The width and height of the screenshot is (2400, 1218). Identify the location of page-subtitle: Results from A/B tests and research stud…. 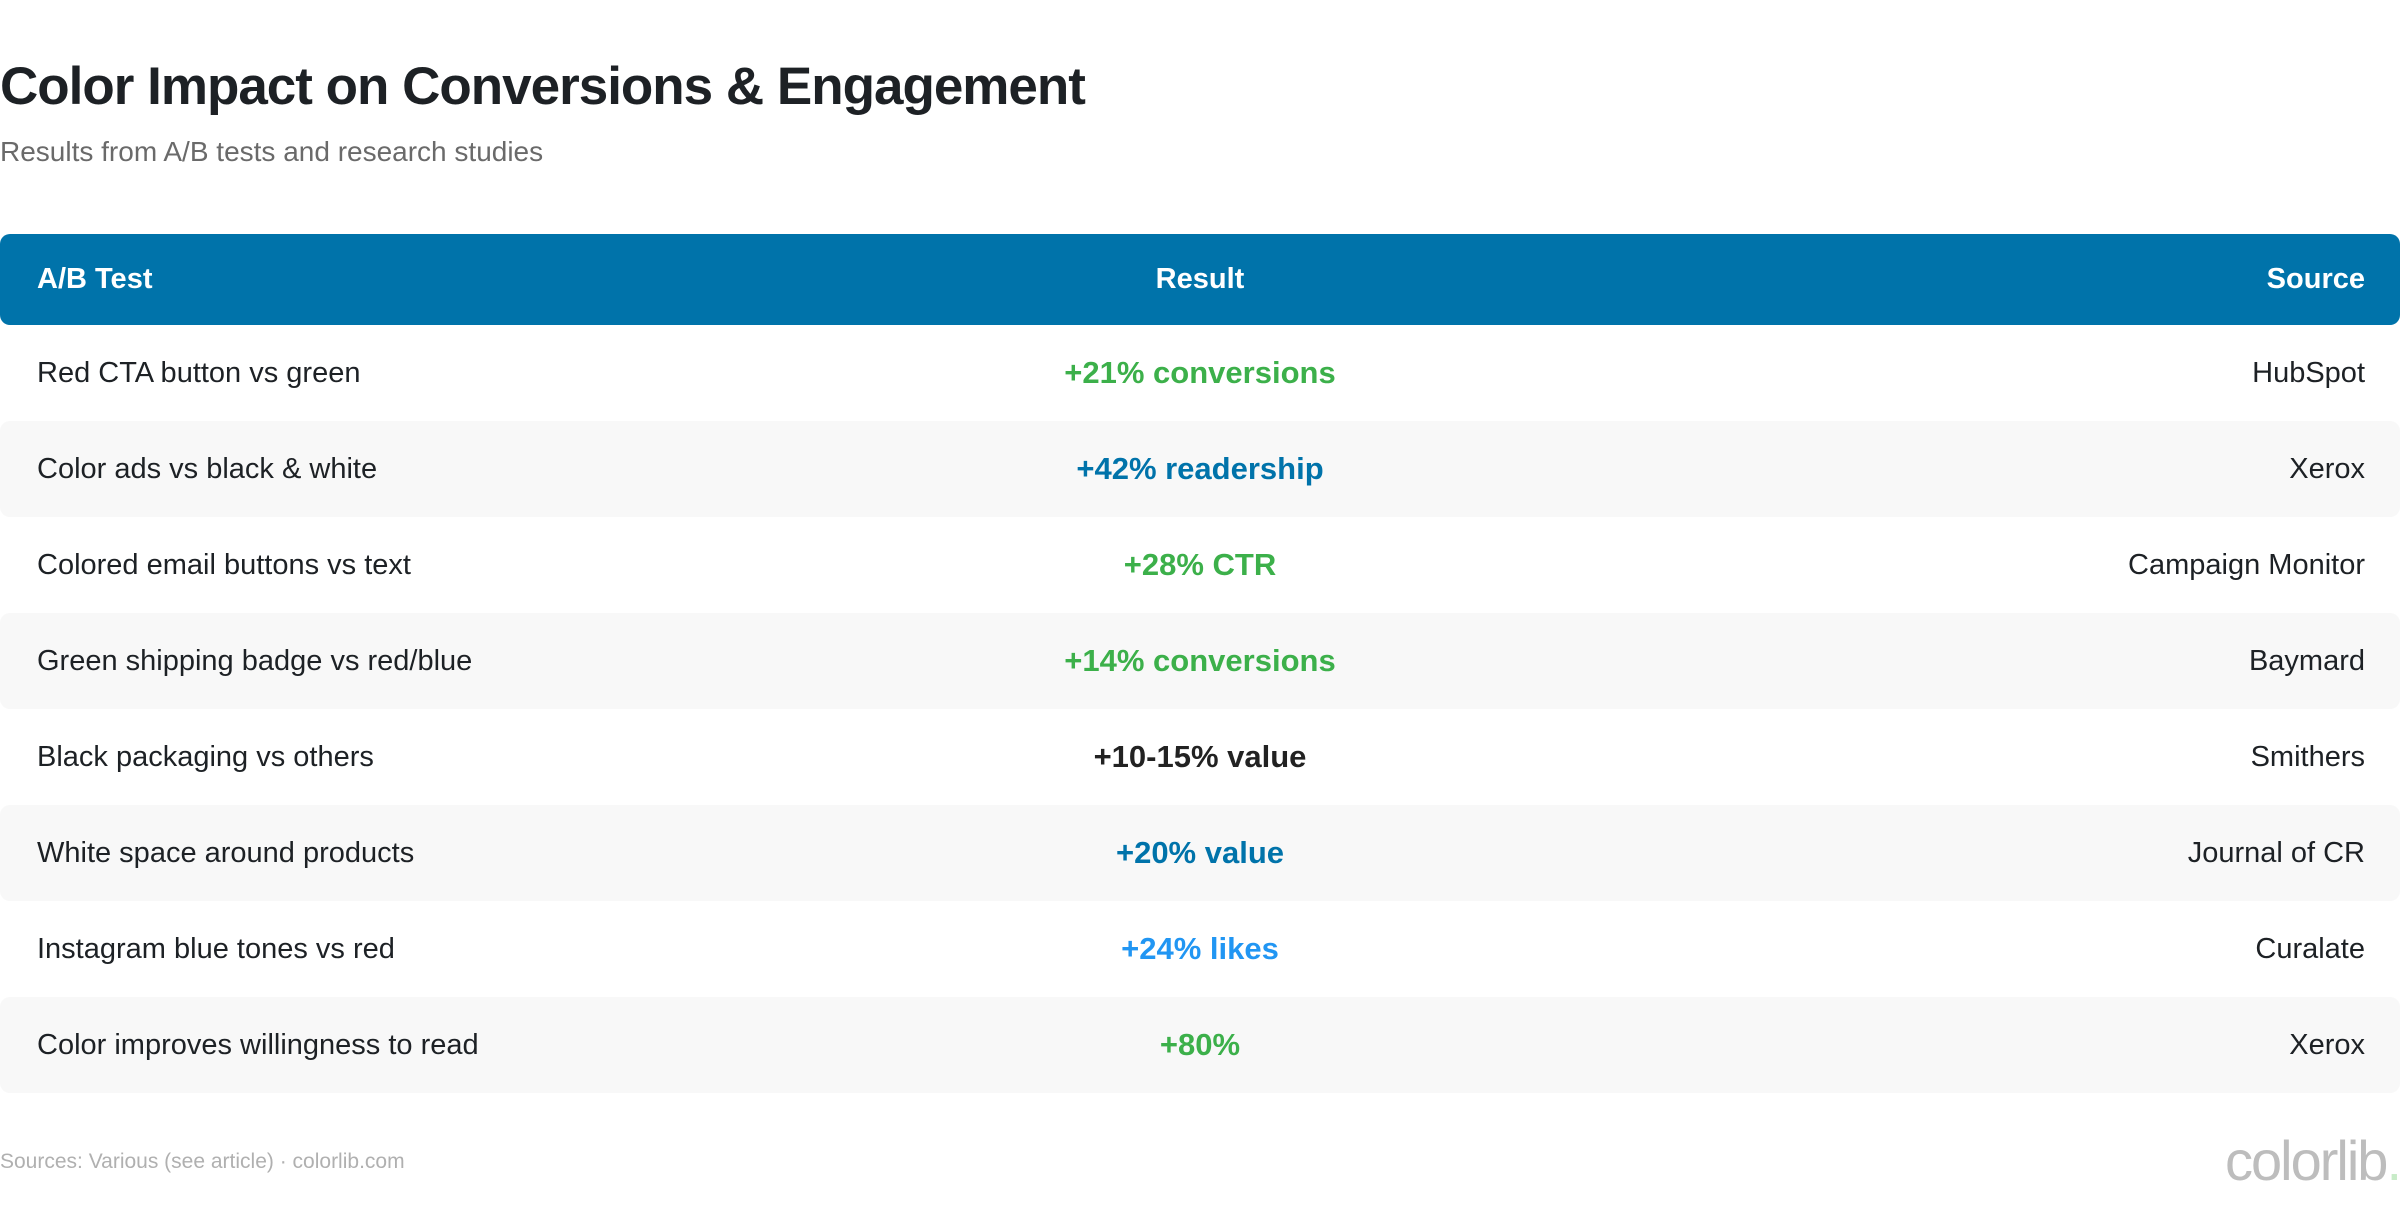
(272, 151).